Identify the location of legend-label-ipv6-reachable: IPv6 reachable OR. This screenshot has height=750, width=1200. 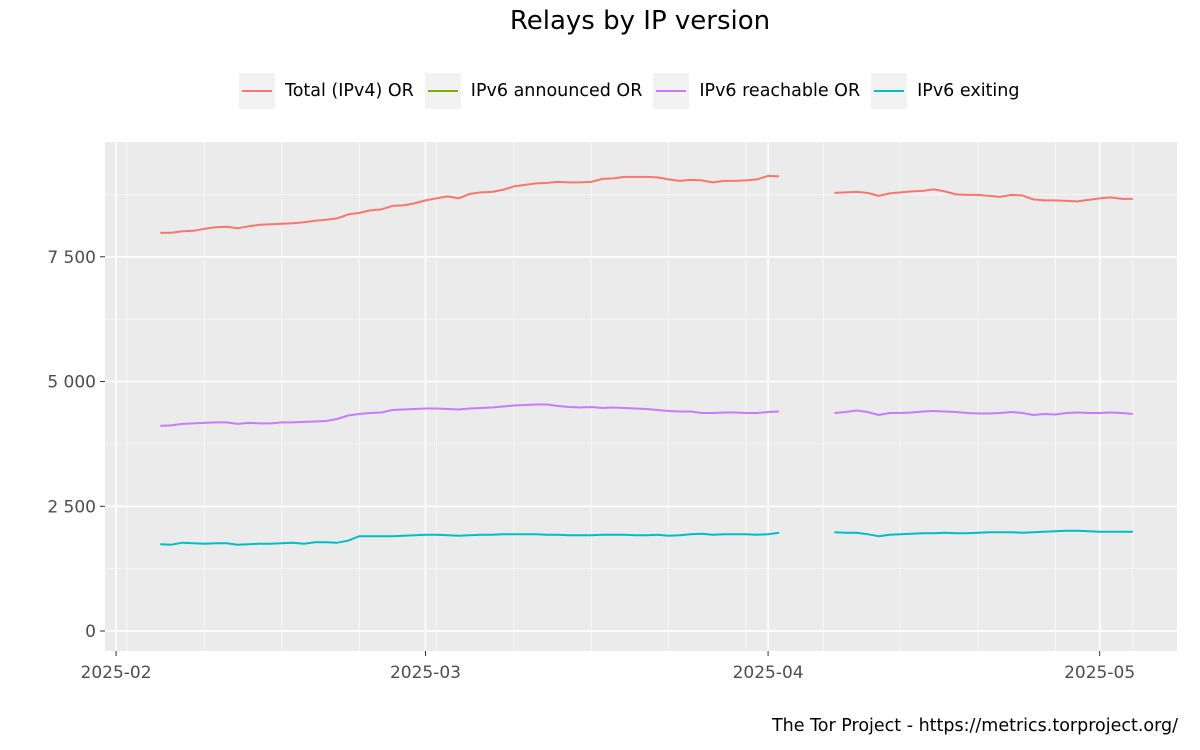
(780, 91).